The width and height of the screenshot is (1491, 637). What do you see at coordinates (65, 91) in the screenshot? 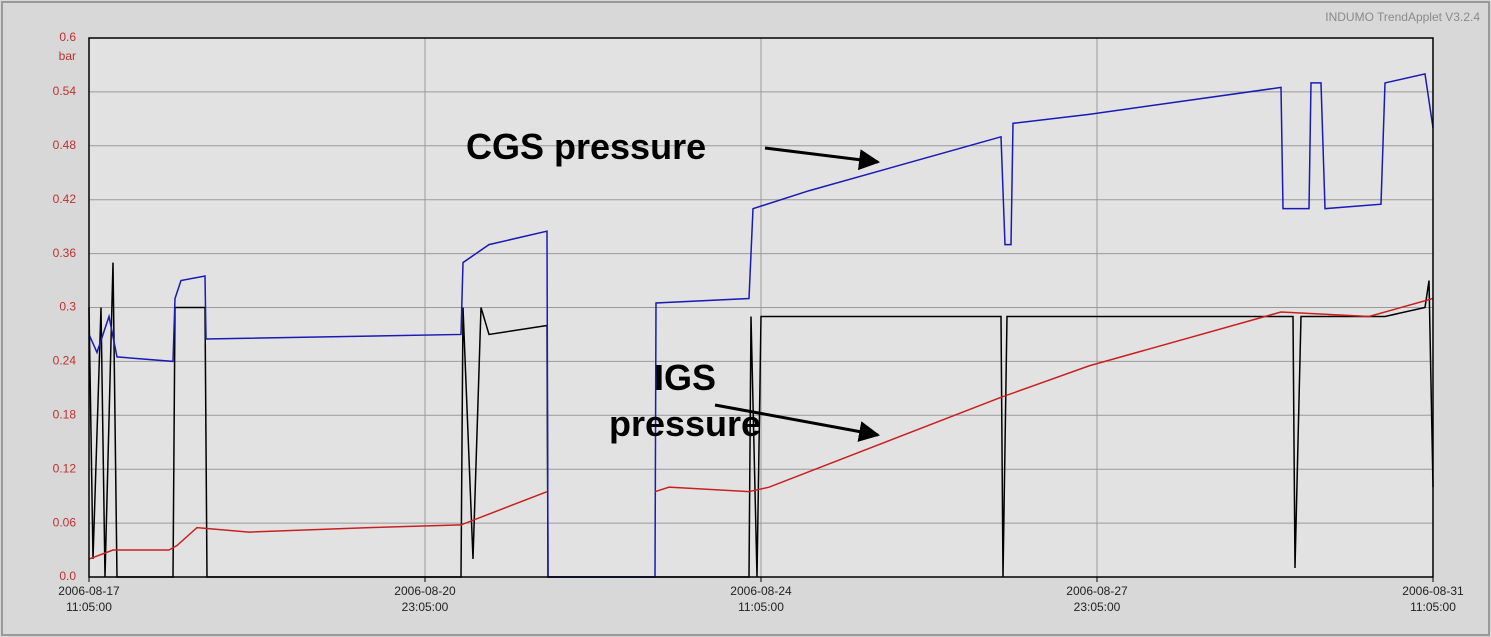
I see `y-tick-label: 0.54` at bounding box center [65, 91].